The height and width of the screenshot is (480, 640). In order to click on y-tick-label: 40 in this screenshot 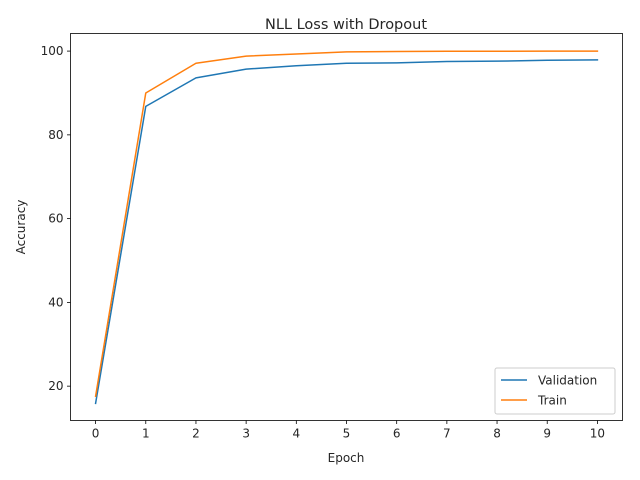, I will do `click(55, 302)`.